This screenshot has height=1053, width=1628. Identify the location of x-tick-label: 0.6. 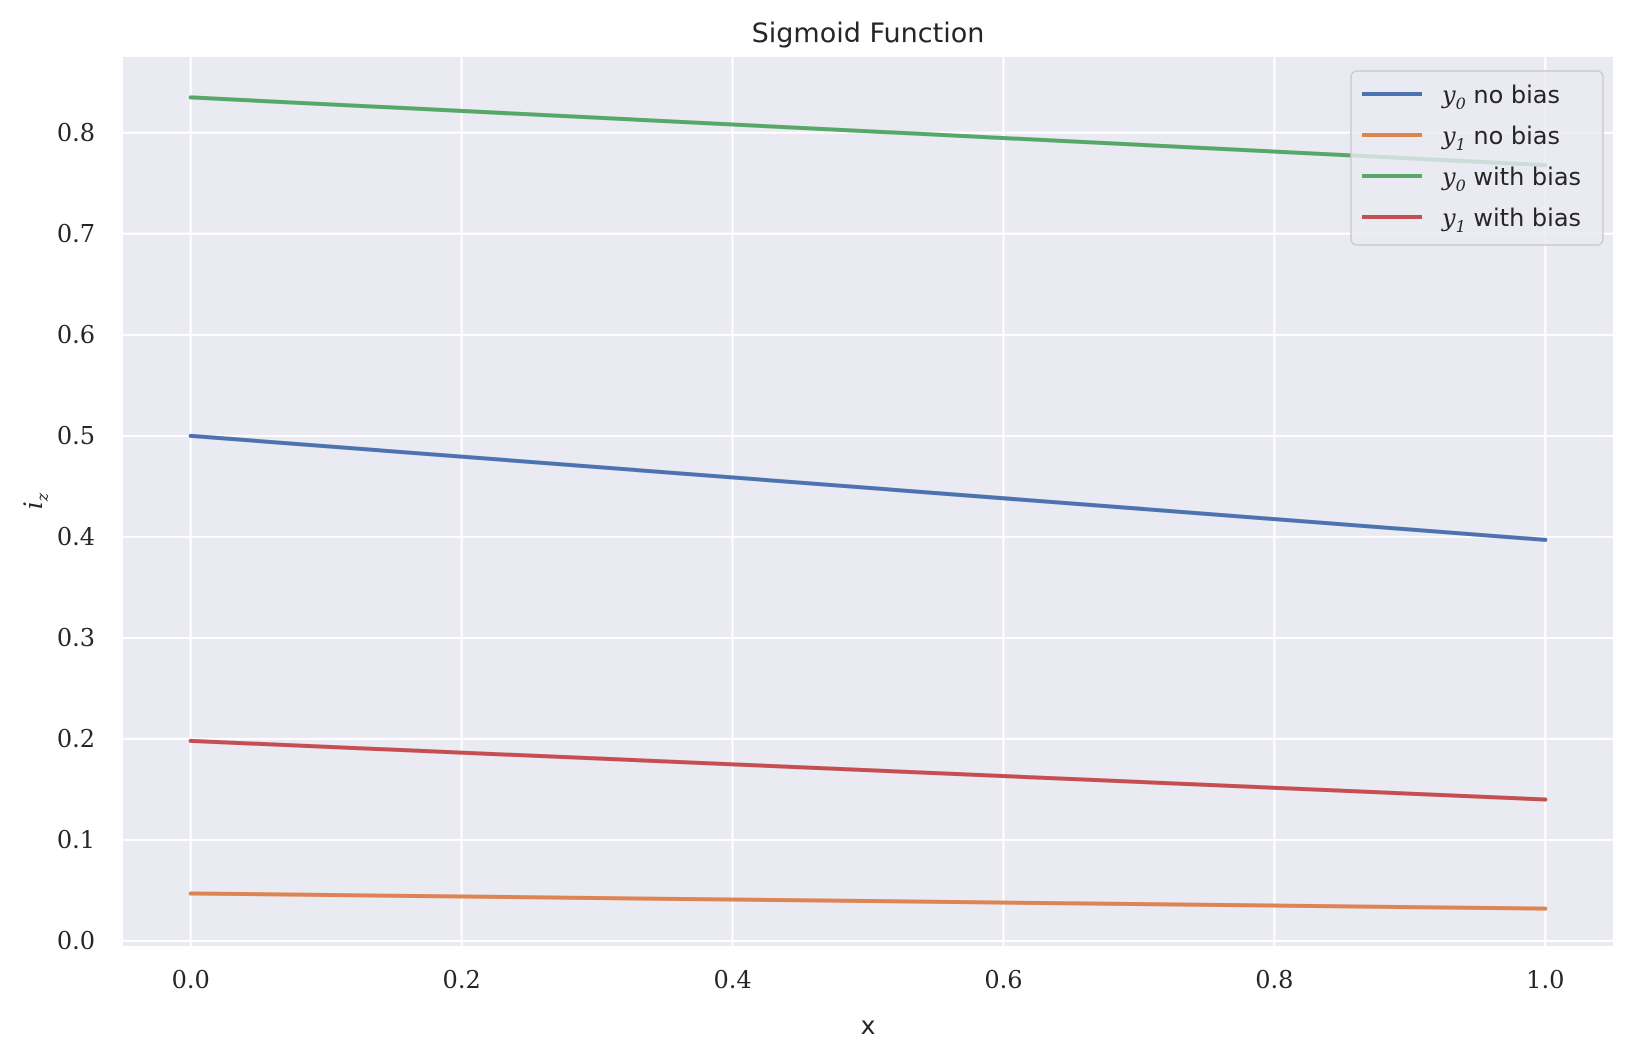
(1003, 980).